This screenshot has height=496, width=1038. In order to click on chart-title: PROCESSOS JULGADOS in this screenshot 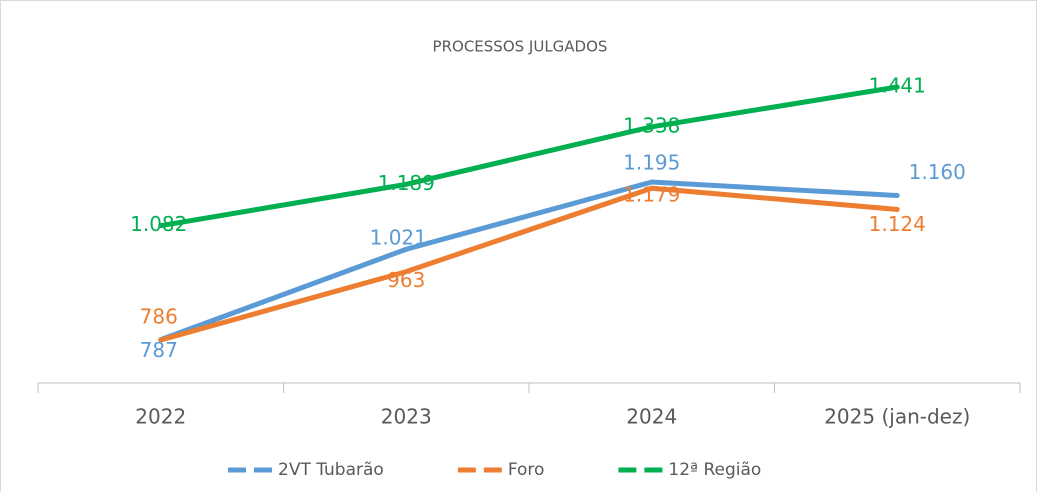, I will do `click(520, 47)`.